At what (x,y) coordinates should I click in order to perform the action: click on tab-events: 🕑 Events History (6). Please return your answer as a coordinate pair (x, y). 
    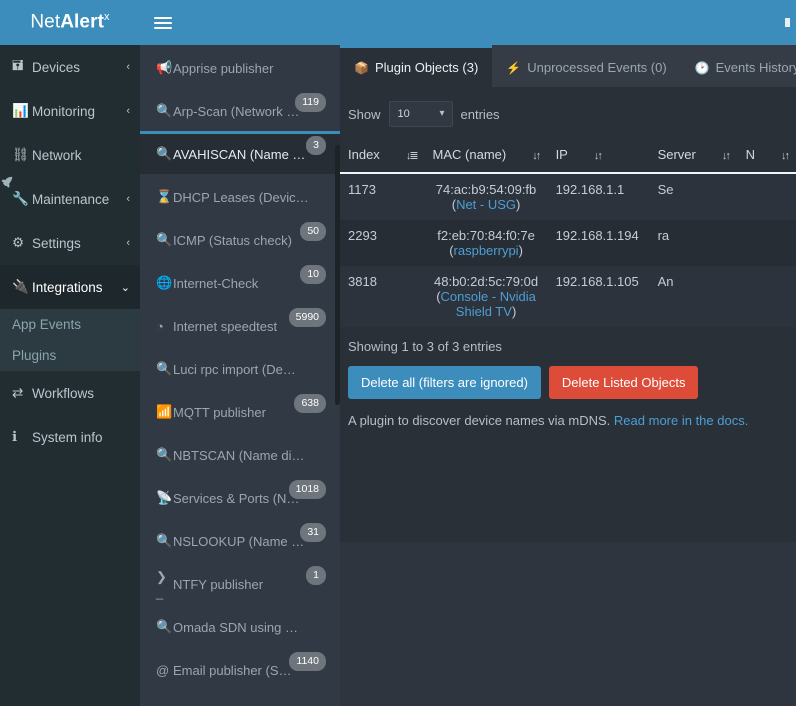
    Looking at the image, I should click on (738, 66).